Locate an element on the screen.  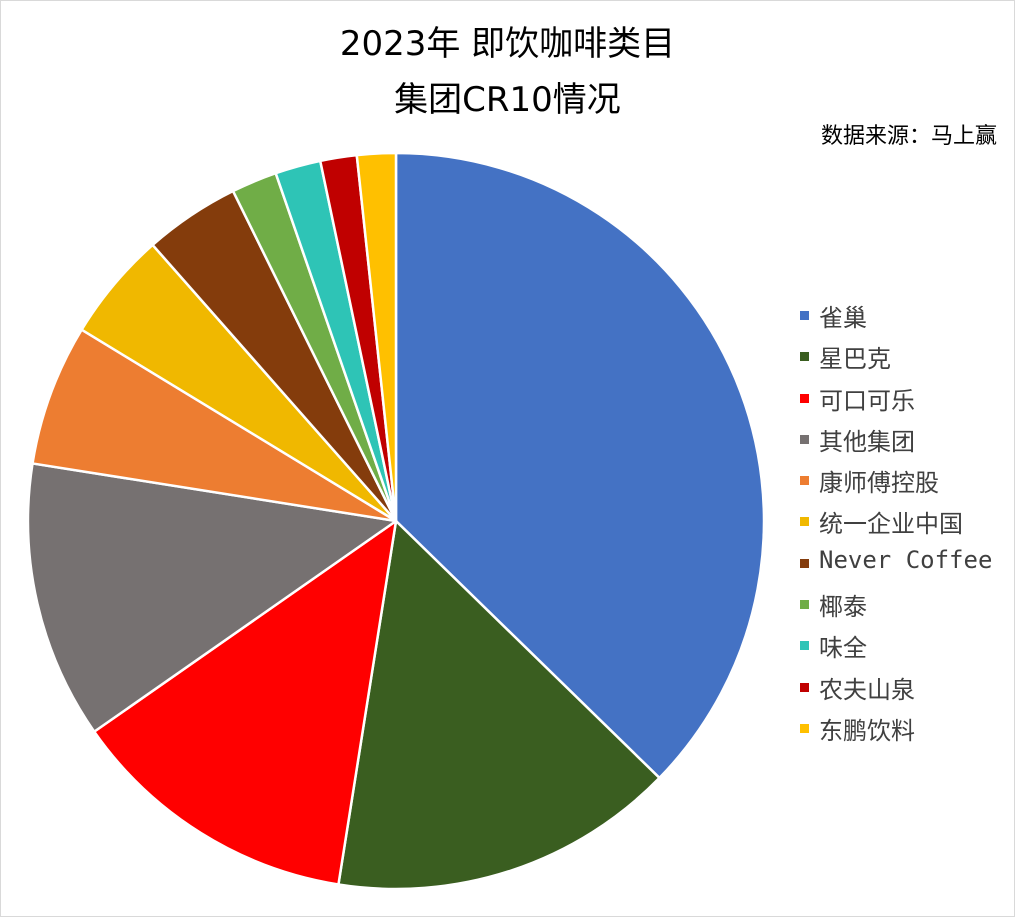
legend-label: 可口可乐 is located at coordinates (867, 400).